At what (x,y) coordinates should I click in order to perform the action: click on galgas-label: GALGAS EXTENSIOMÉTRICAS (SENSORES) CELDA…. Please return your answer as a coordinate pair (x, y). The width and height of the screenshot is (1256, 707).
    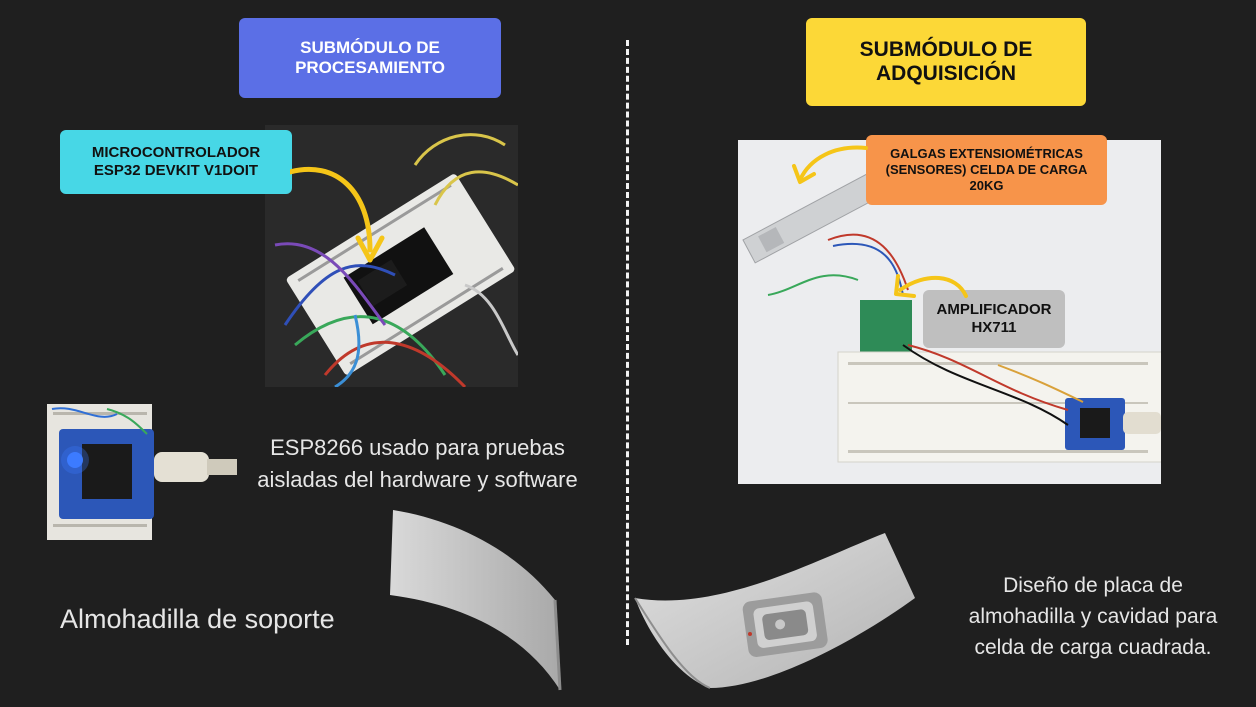
    Looking at the image, I should click on (986, 170).